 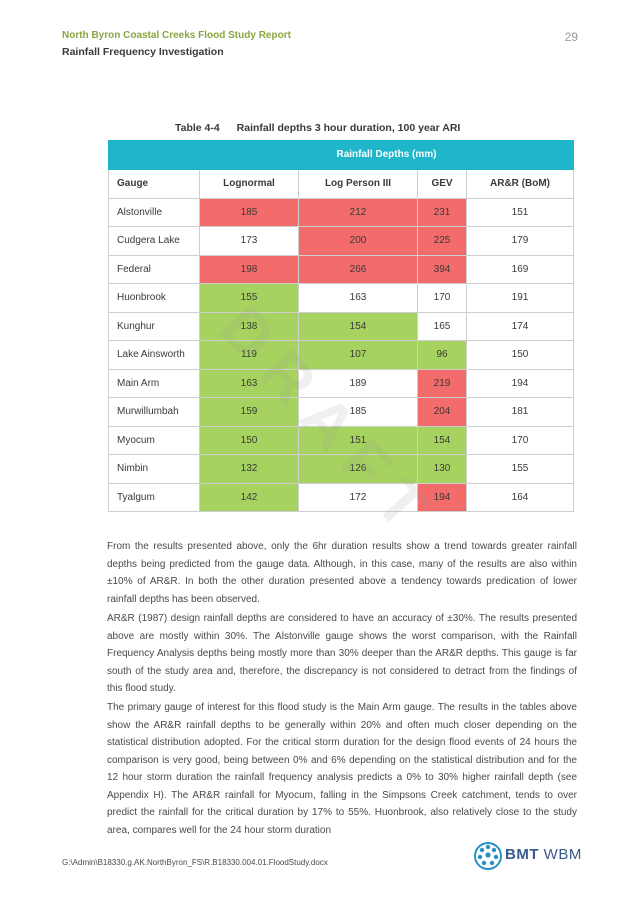 I want to click on gauge-name-cell: Kunghur, so click(x=154, y=326).